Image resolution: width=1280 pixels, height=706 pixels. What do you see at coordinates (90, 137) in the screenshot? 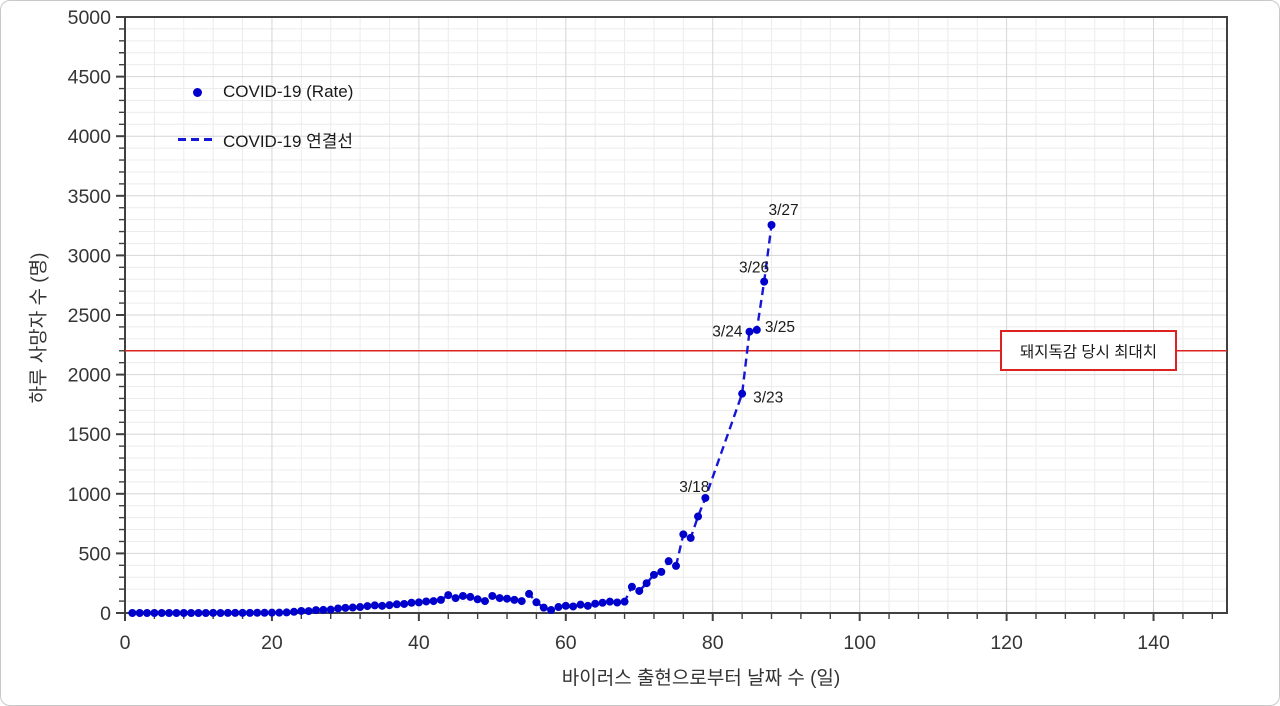
I see `y-tick-label: 4000` at bounding box center [90, 137].